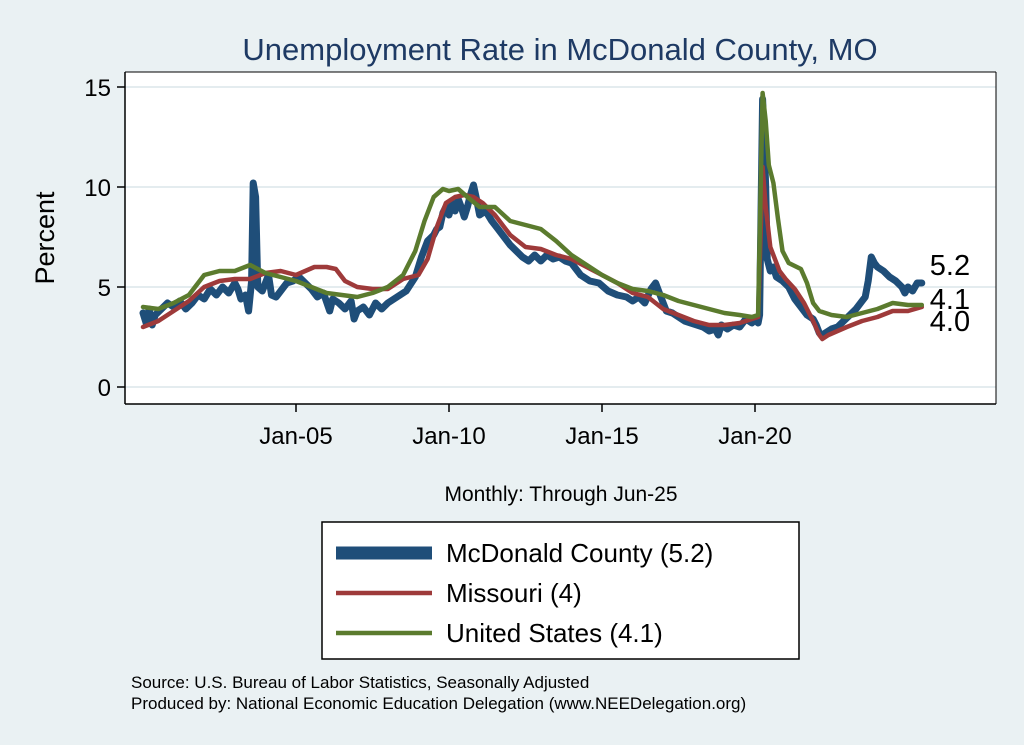 Image resolution: width=1024 pixels, height=745 pixels. I want to click on y-tick-label: 5, so click(104, 288).